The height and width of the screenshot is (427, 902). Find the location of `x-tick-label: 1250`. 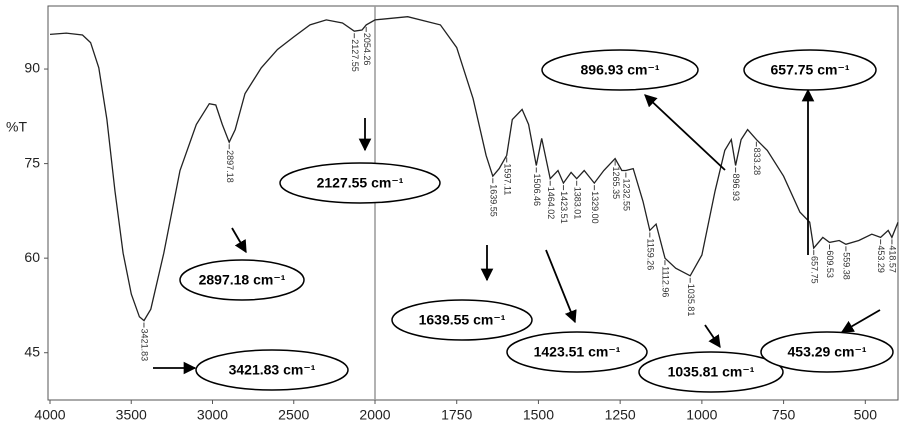

x-tick-label: 1250 is located at coordinates (620, 415).